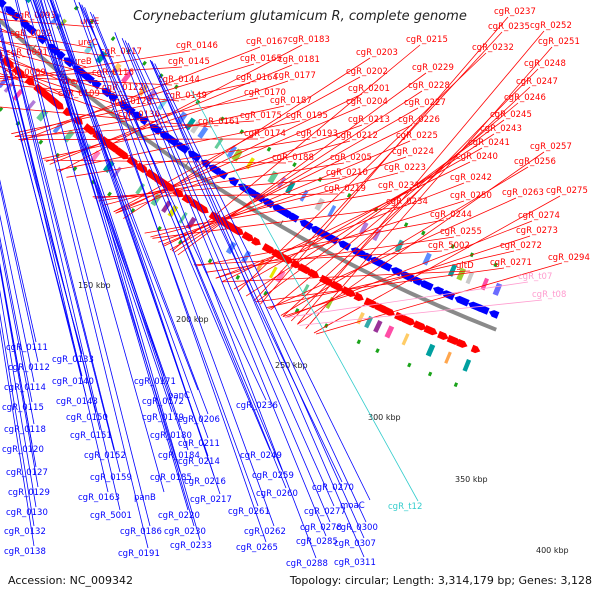 The height and width of the screenshot is (600, 600). I want to click on gene-label-lower: cgR_0211, so click(199, 444).